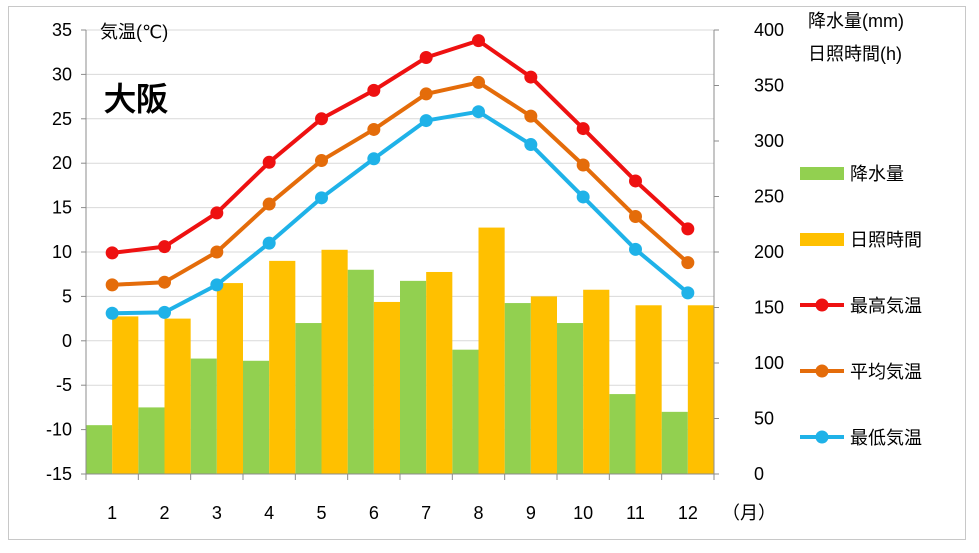 This screenshot has height=553, width=979. Describe the element at coordinates (769, 141) in the screenshot. I see `right-tick-label: 300` at that location.